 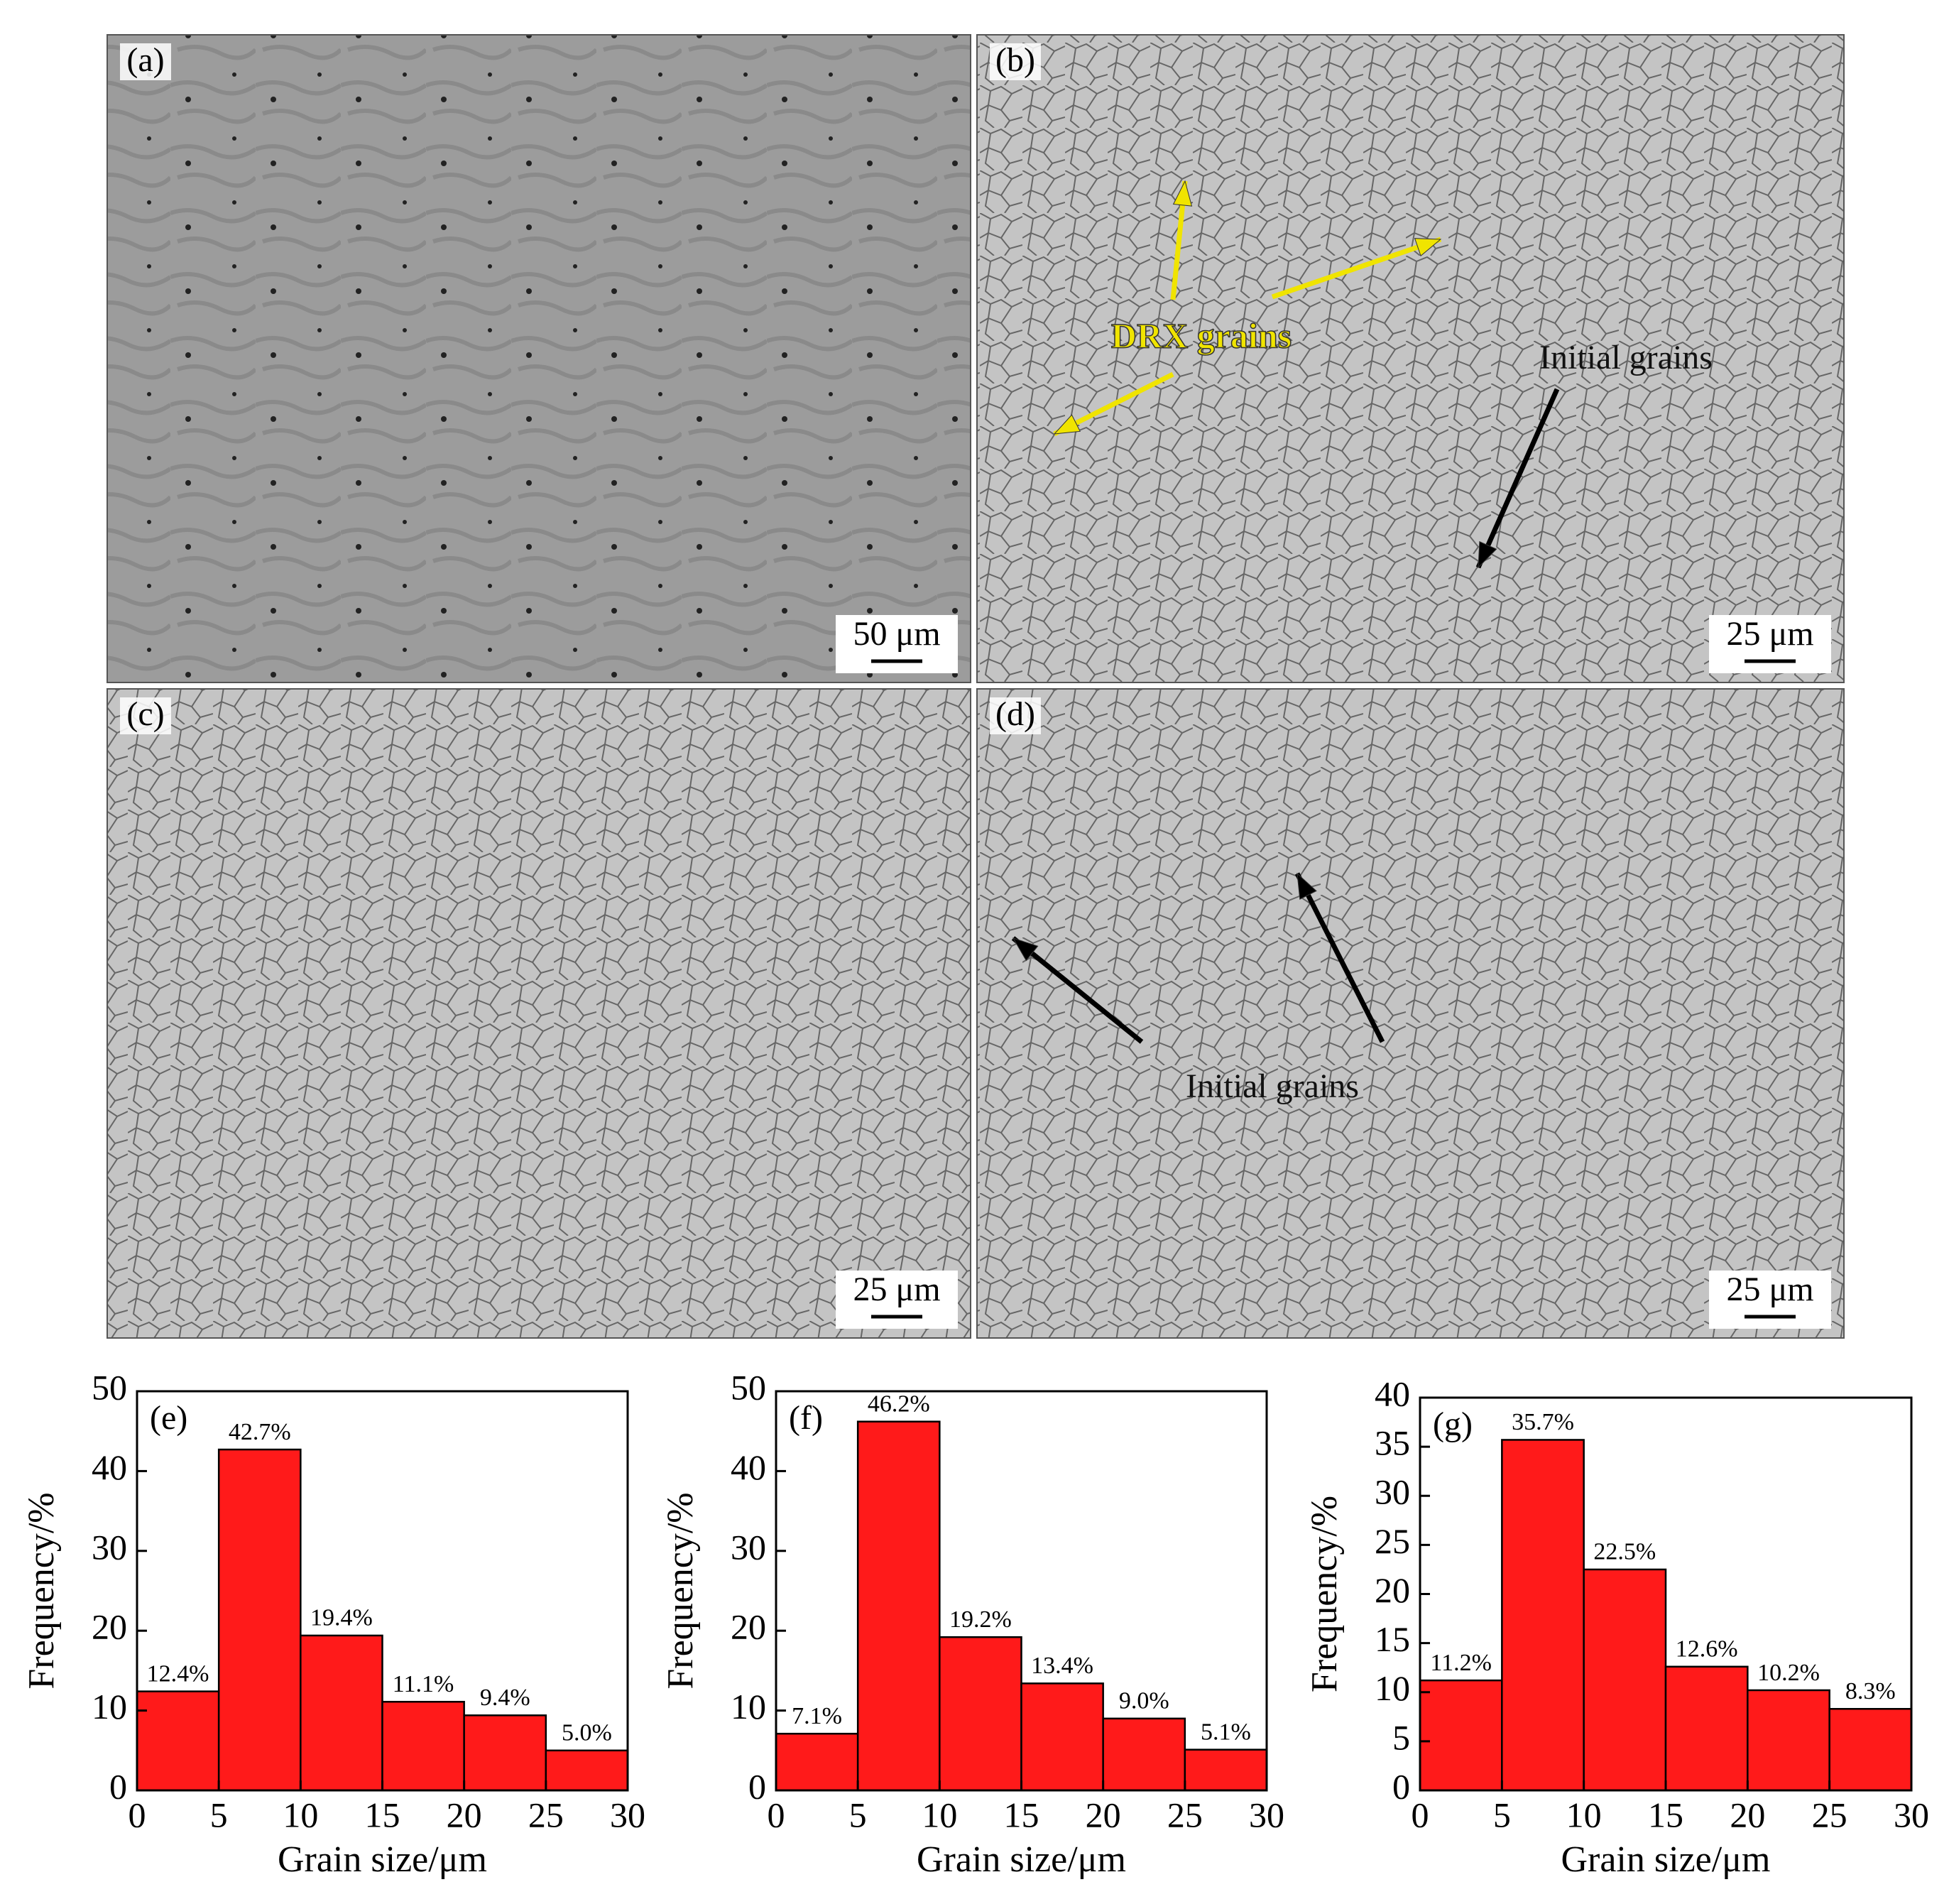 I want to click on panel-label: (b), so click(x=1015, y=60).